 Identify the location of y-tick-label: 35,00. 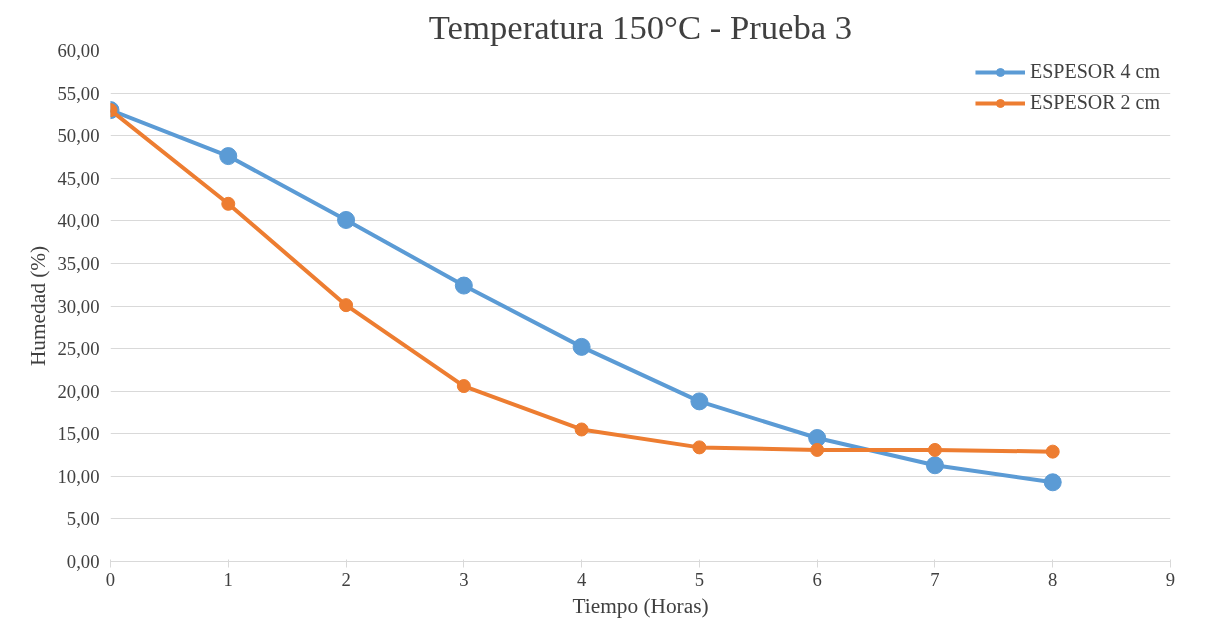
(78, 263).